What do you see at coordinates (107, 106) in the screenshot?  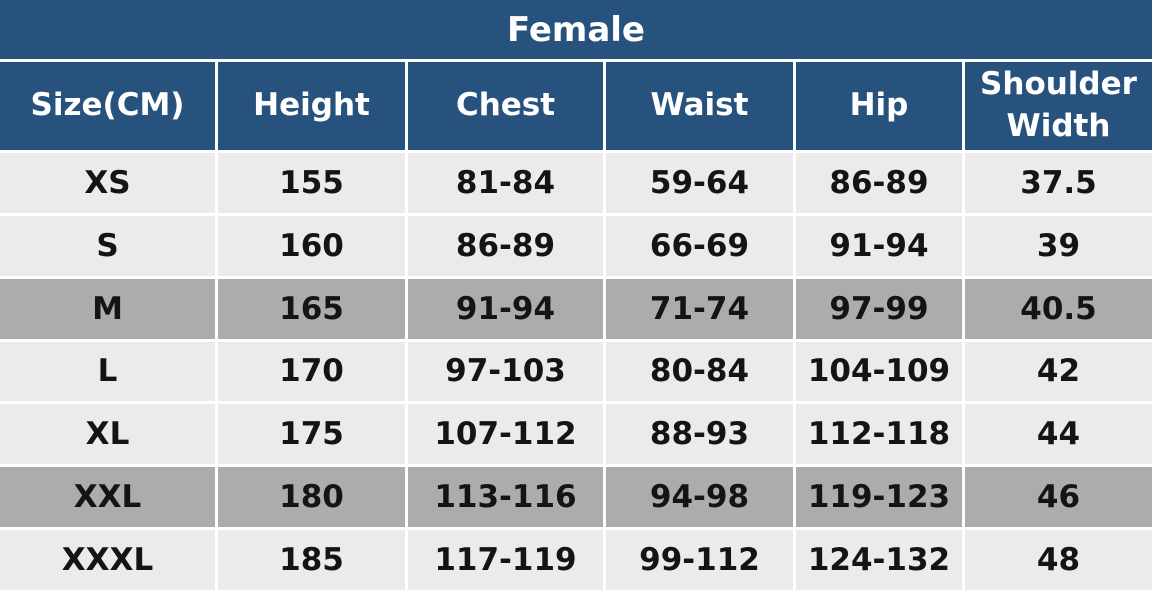 I see `column-header-size: Size(CM)` at bounding box center [107, 106].